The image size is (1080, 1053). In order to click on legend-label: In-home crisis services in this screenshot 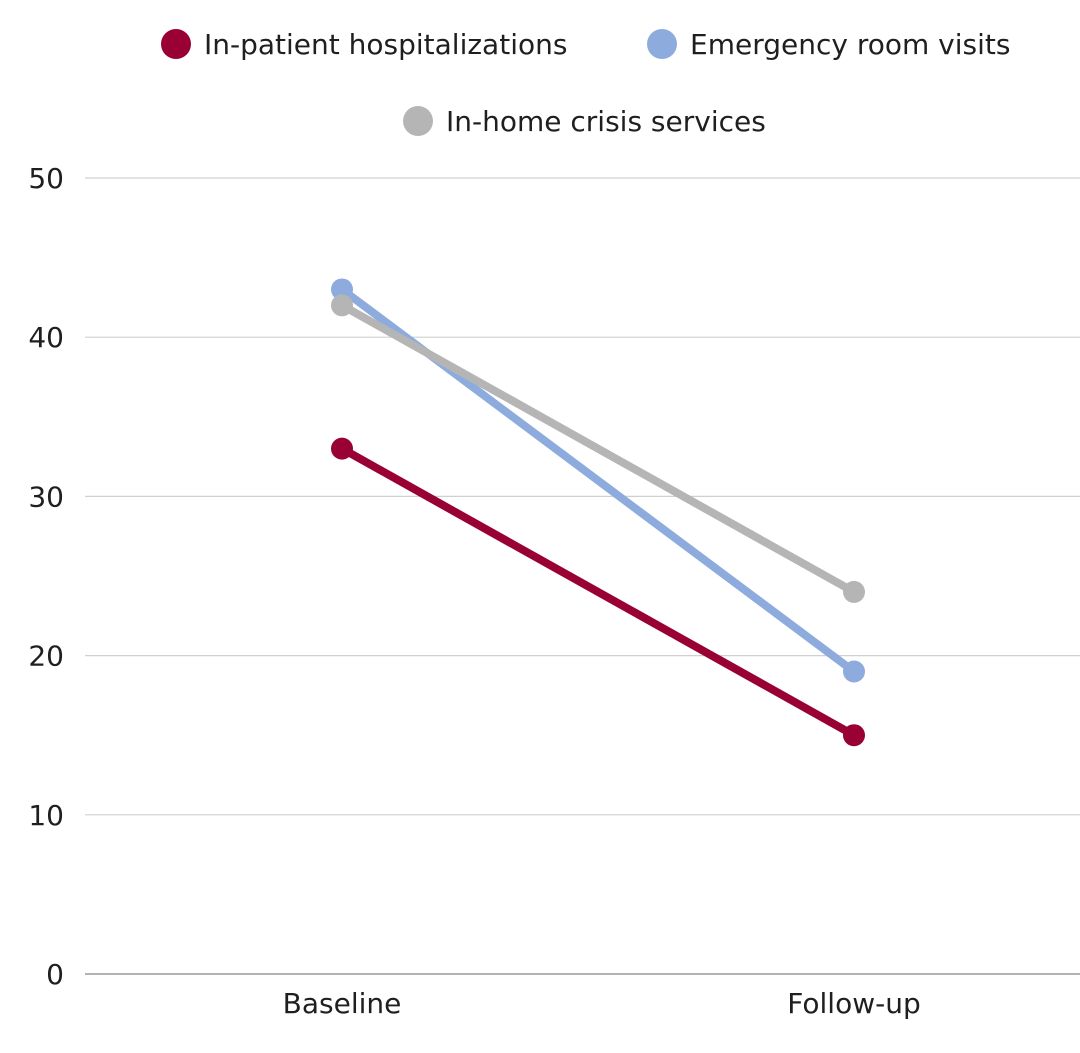, I will do `click(606, 121)`.